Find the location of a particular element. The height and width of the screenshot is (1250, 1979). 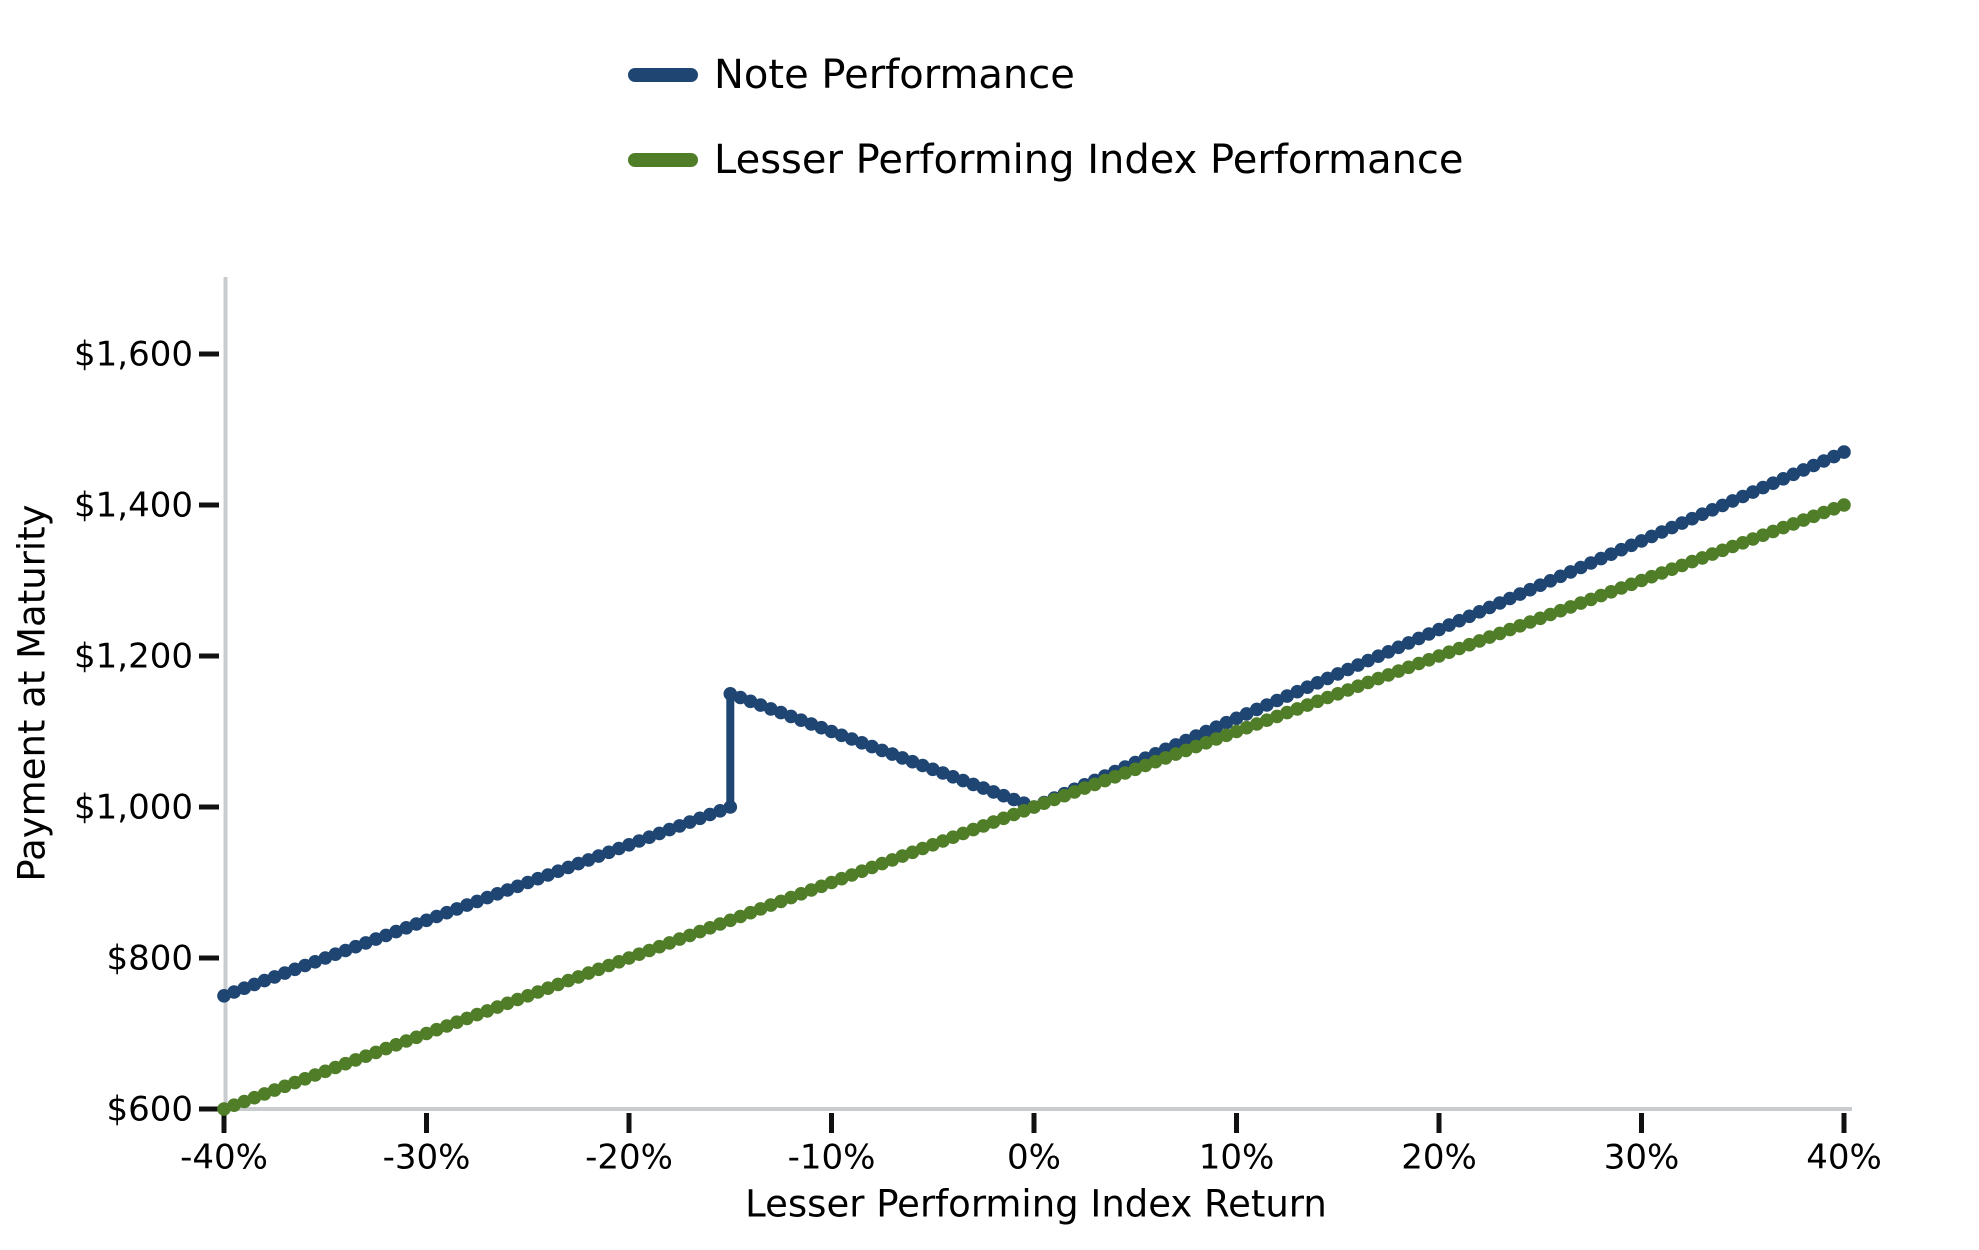

x-tick-label: -30% is located at coordinates (427, 1158).